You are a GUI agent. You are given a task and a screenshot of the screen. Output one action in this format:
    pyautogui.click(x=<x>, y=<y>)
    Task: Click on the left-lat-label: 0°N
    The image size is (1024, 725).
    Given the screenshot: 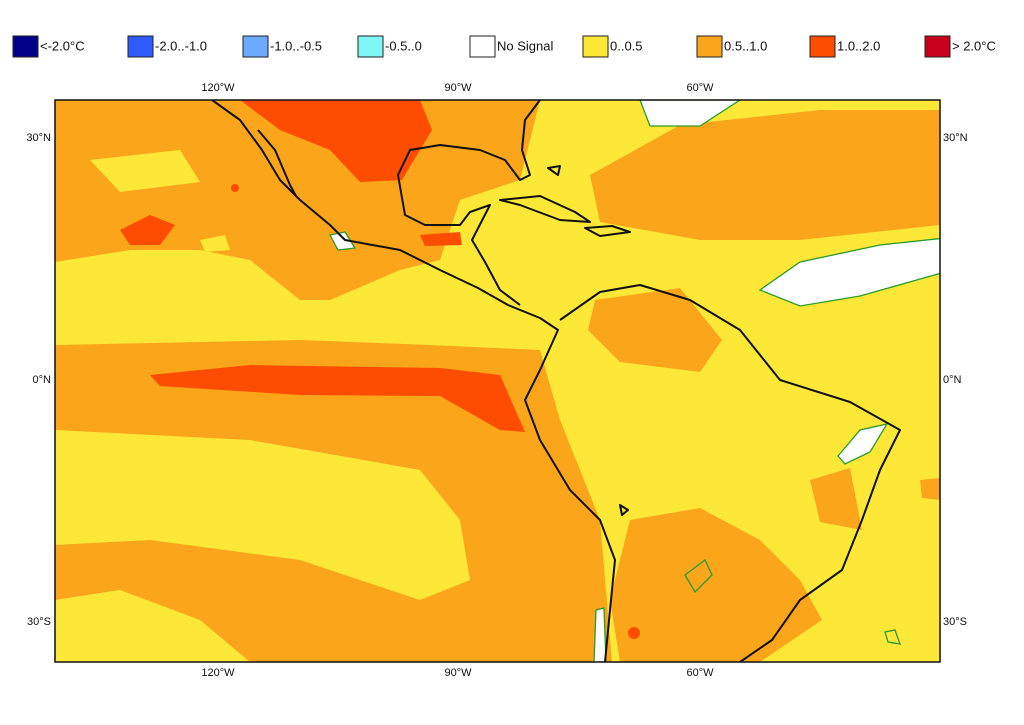 What is the action you would take?
    pyautogui.click(x=42, y=380)
    